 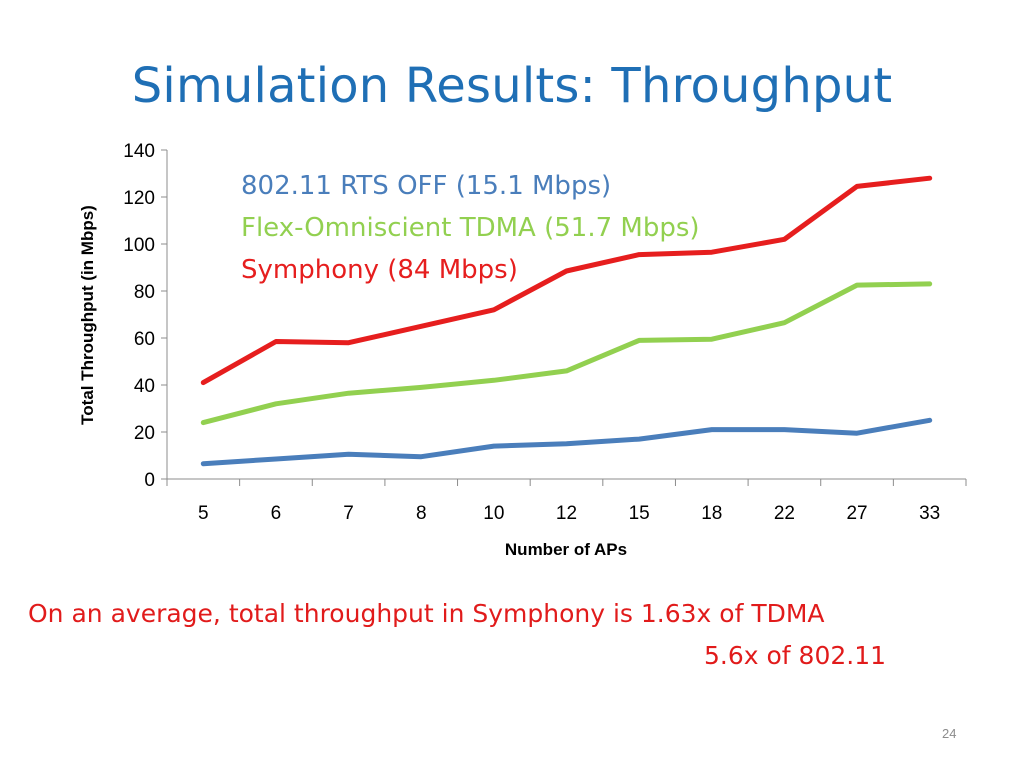 I want to click on y-tick-label: 0, so click(x=149, y=480).